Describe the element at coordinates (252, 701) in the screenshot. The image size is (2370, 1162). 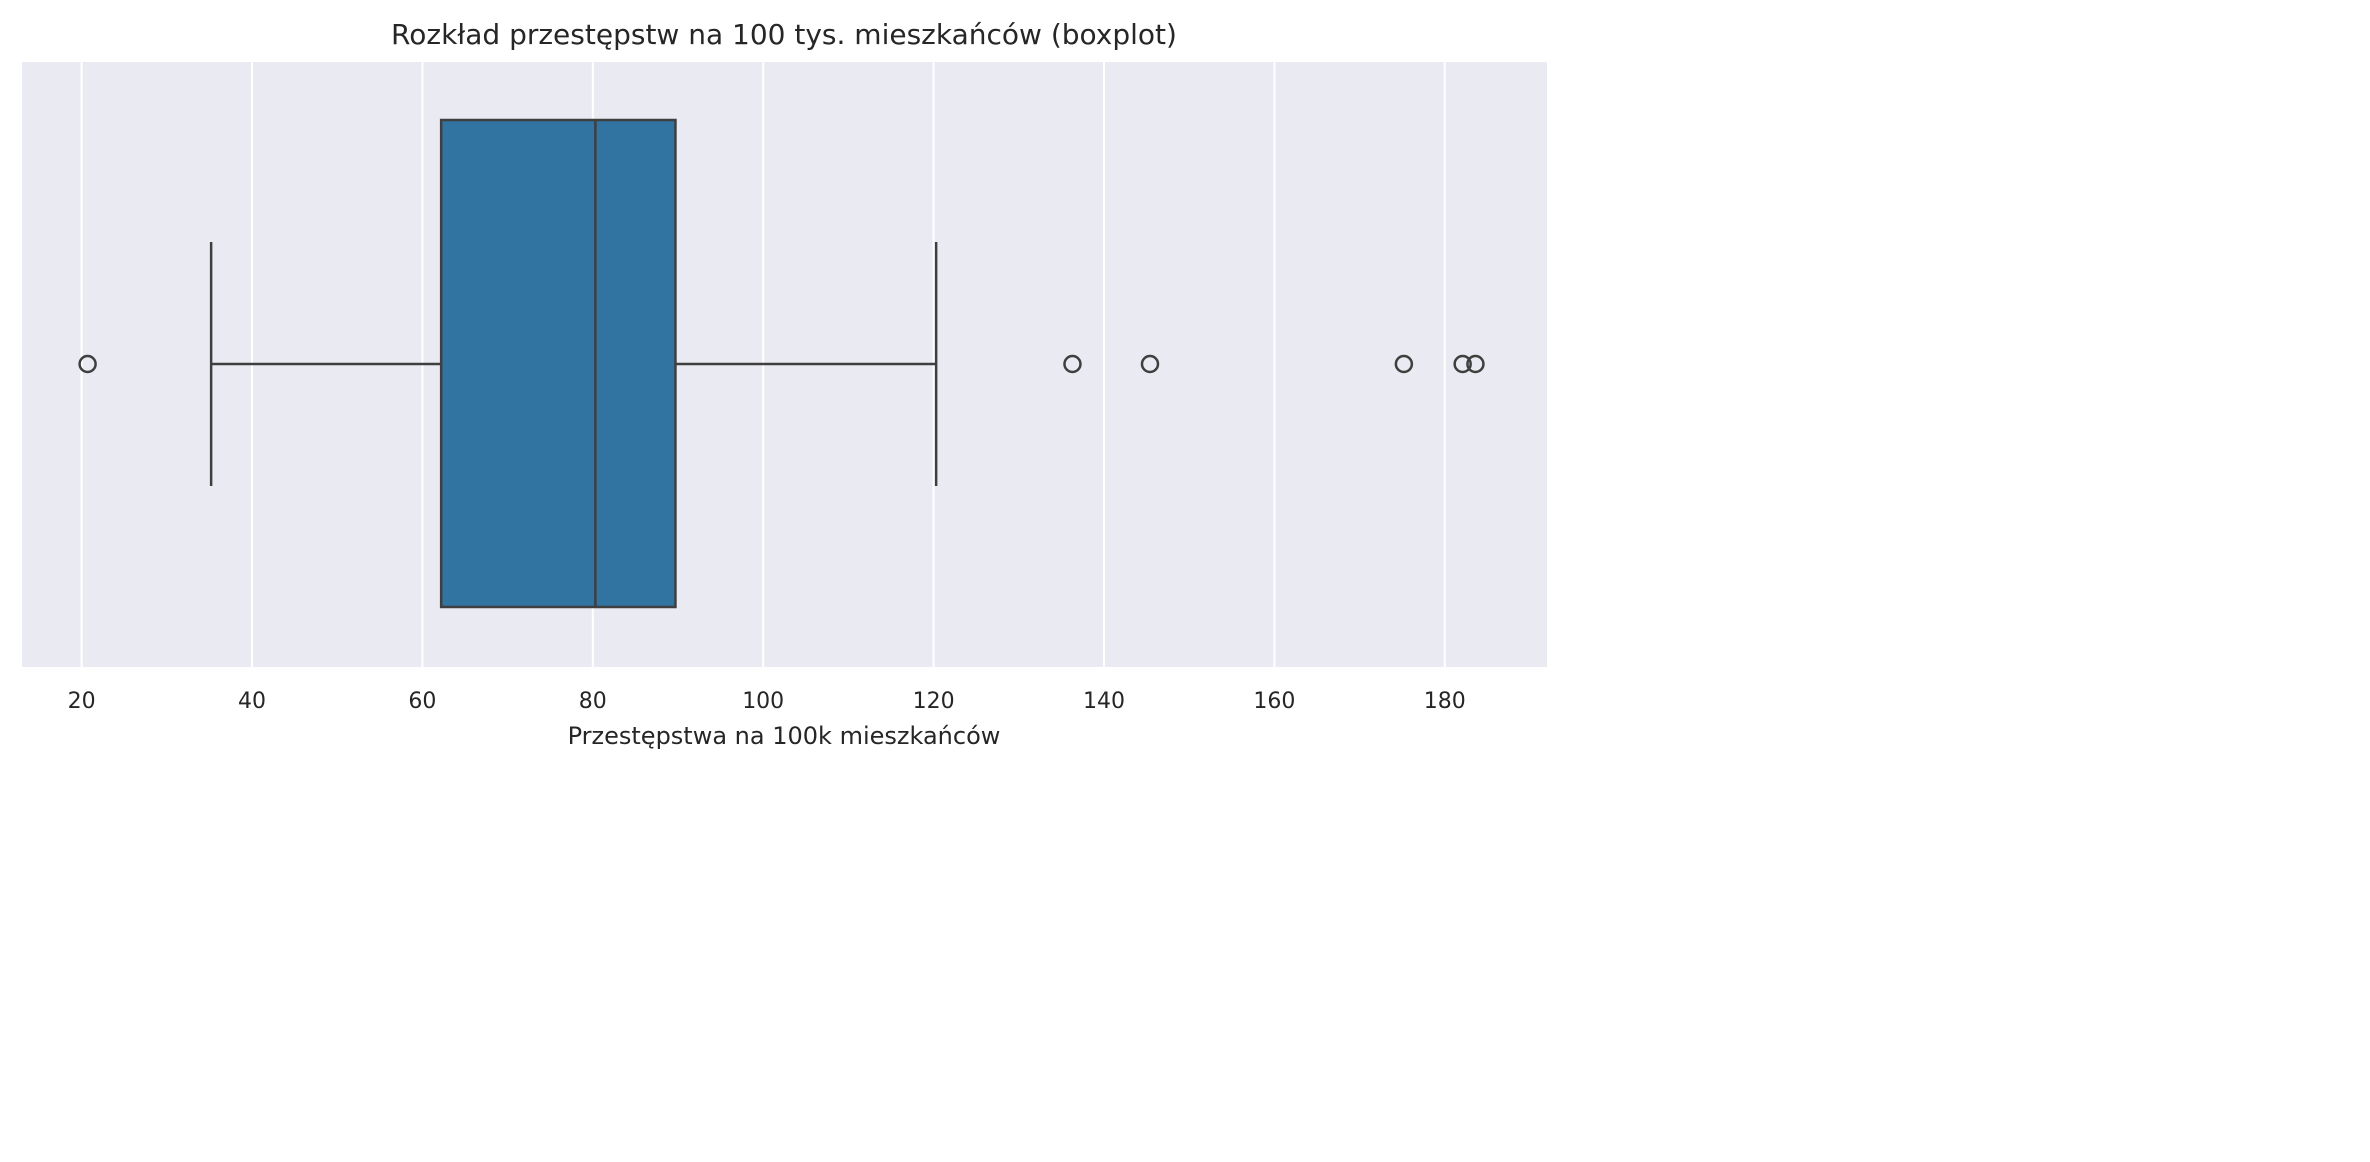
I see `x-tick-label-40: 40` at that location.